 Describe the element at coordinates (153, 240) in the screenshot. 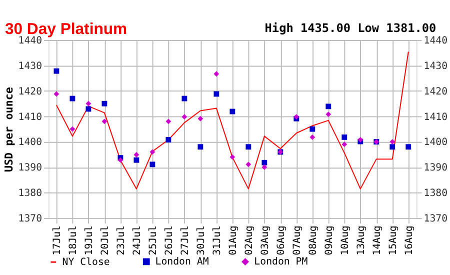

I see `x-tick-label: 25Jul` at that location.